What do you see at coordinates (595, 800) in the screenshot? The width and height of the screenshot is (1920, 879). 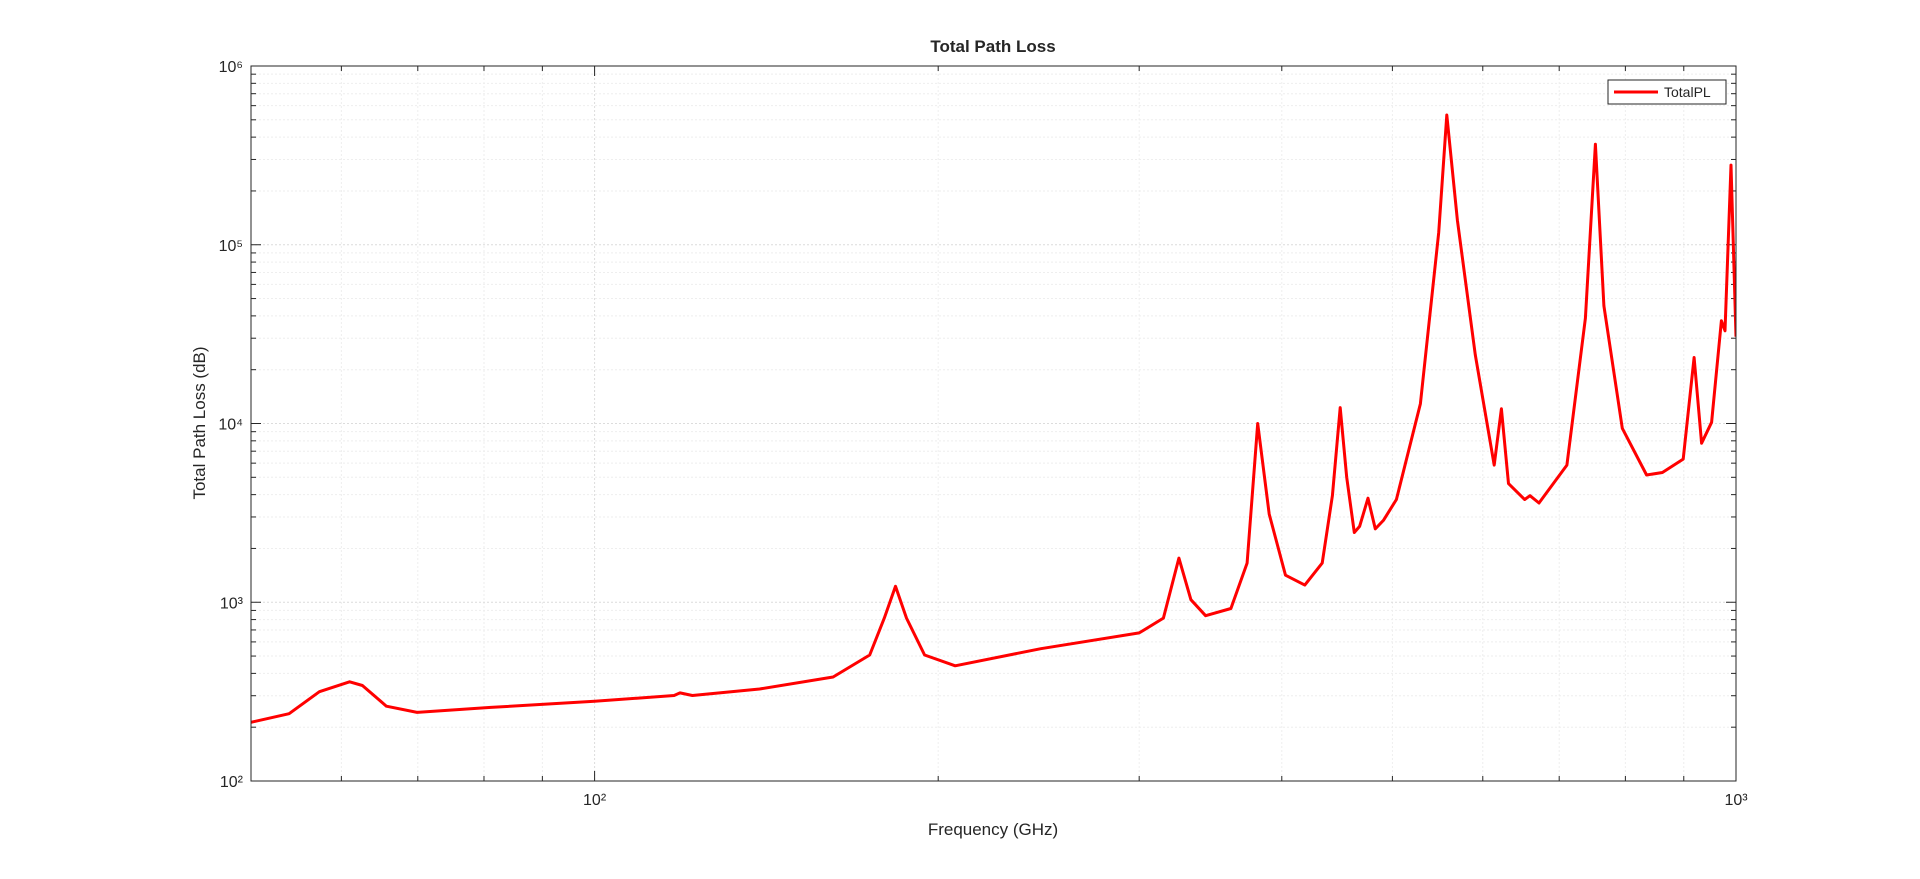 I see `x-tick-label: 10²` at bounding box center [595, 800].